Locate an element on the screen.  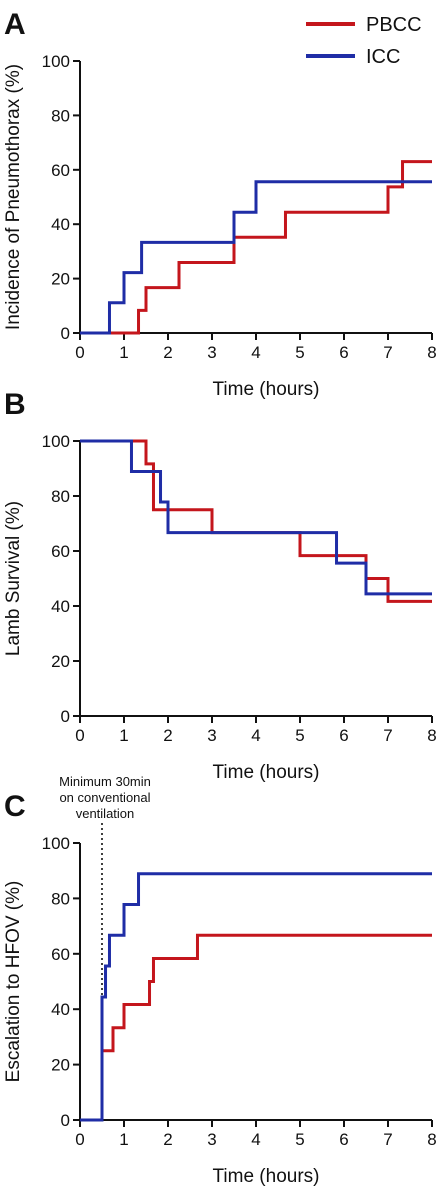
legend-label-icc: ICC is located at coordinates (383, 57).